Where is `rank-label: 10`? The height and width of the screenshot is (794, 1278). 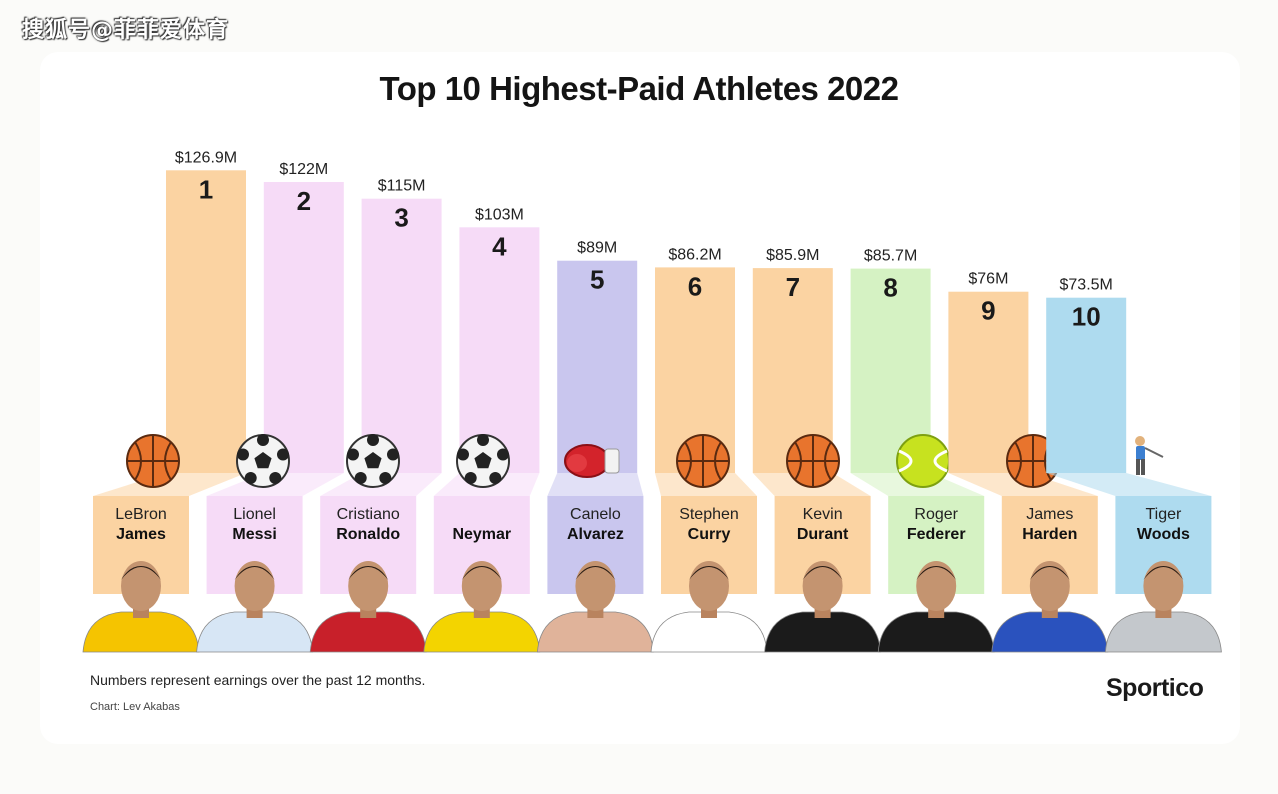
rank-label: 10 is located at coordinates (1086, 317).